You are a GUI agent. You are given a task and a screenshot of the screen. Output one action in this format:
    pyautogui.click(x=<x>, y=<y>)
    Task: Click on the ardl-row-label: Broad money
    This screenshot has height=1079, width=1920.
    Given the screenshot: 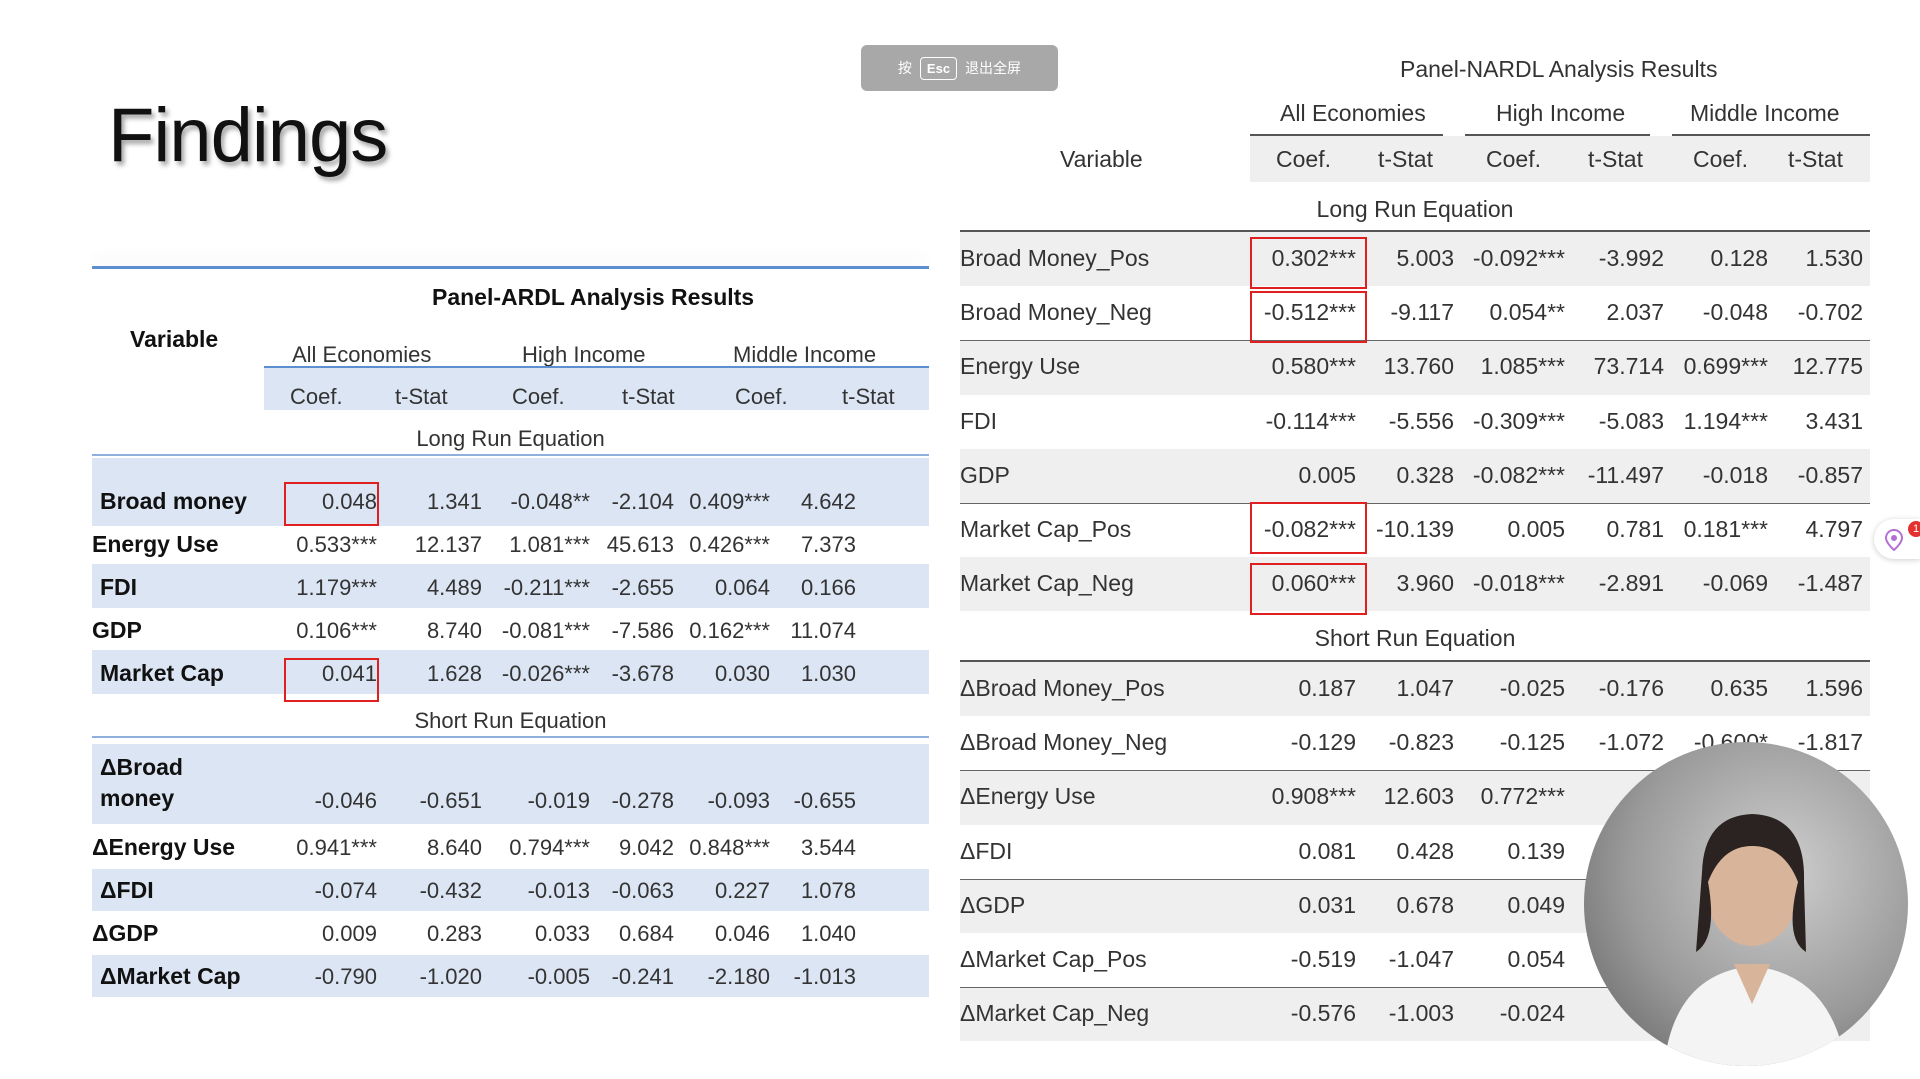 What is the action you would take?
    pyautogui.click(x=173, y=501)
    